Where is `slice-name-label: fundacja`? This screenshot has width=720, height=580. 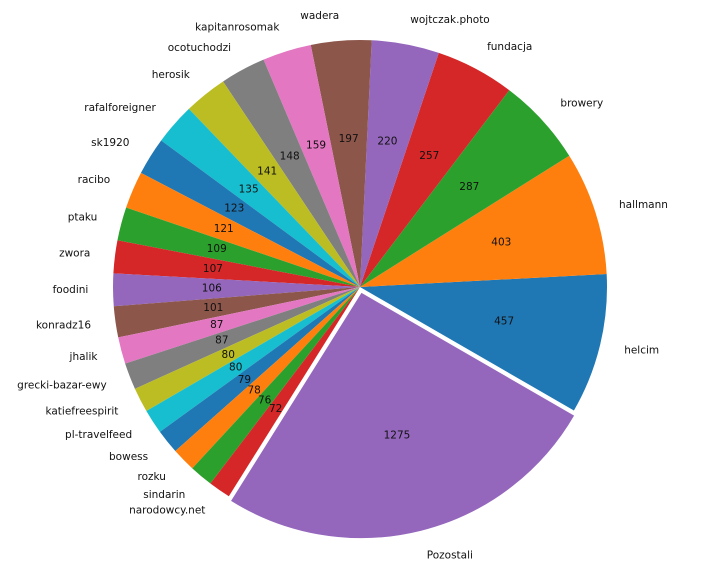 slice-name-label: fundacja is located at coordinates (509, 47).